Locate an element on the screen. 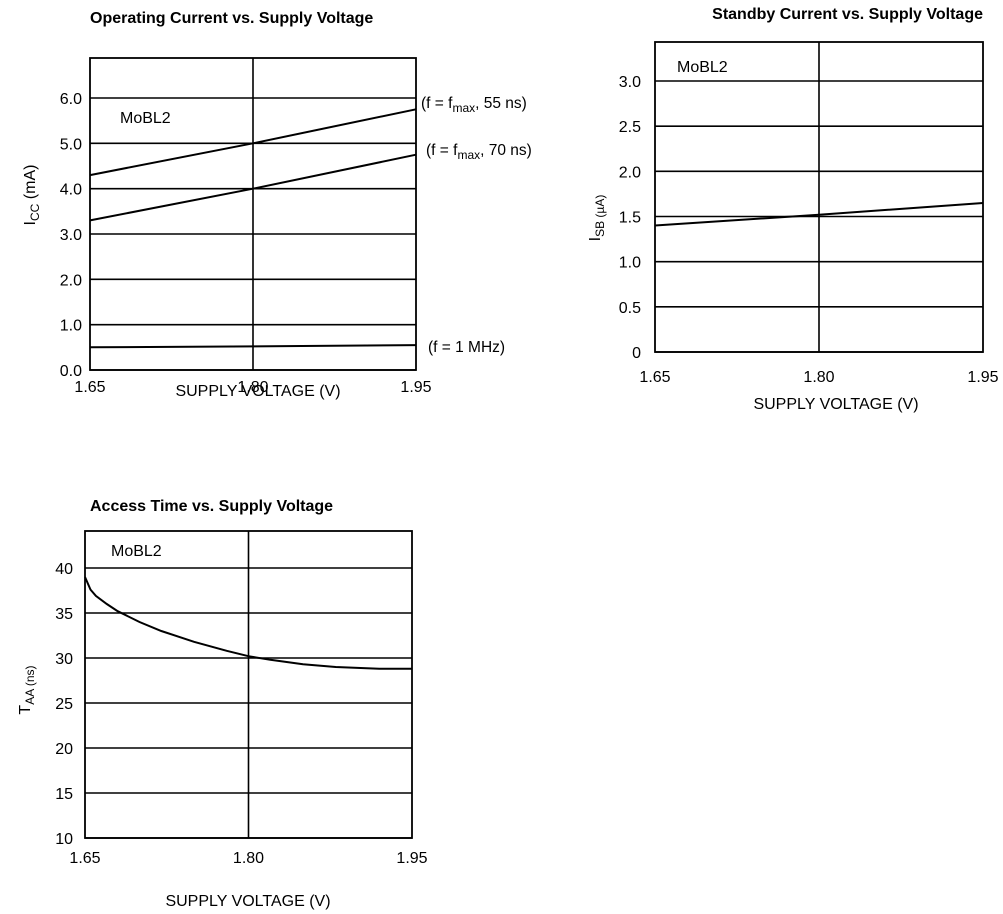 The image size is (1003, 914). series-label-1: (f = fmax, 55 ns) is located at coordinates (474, 105).